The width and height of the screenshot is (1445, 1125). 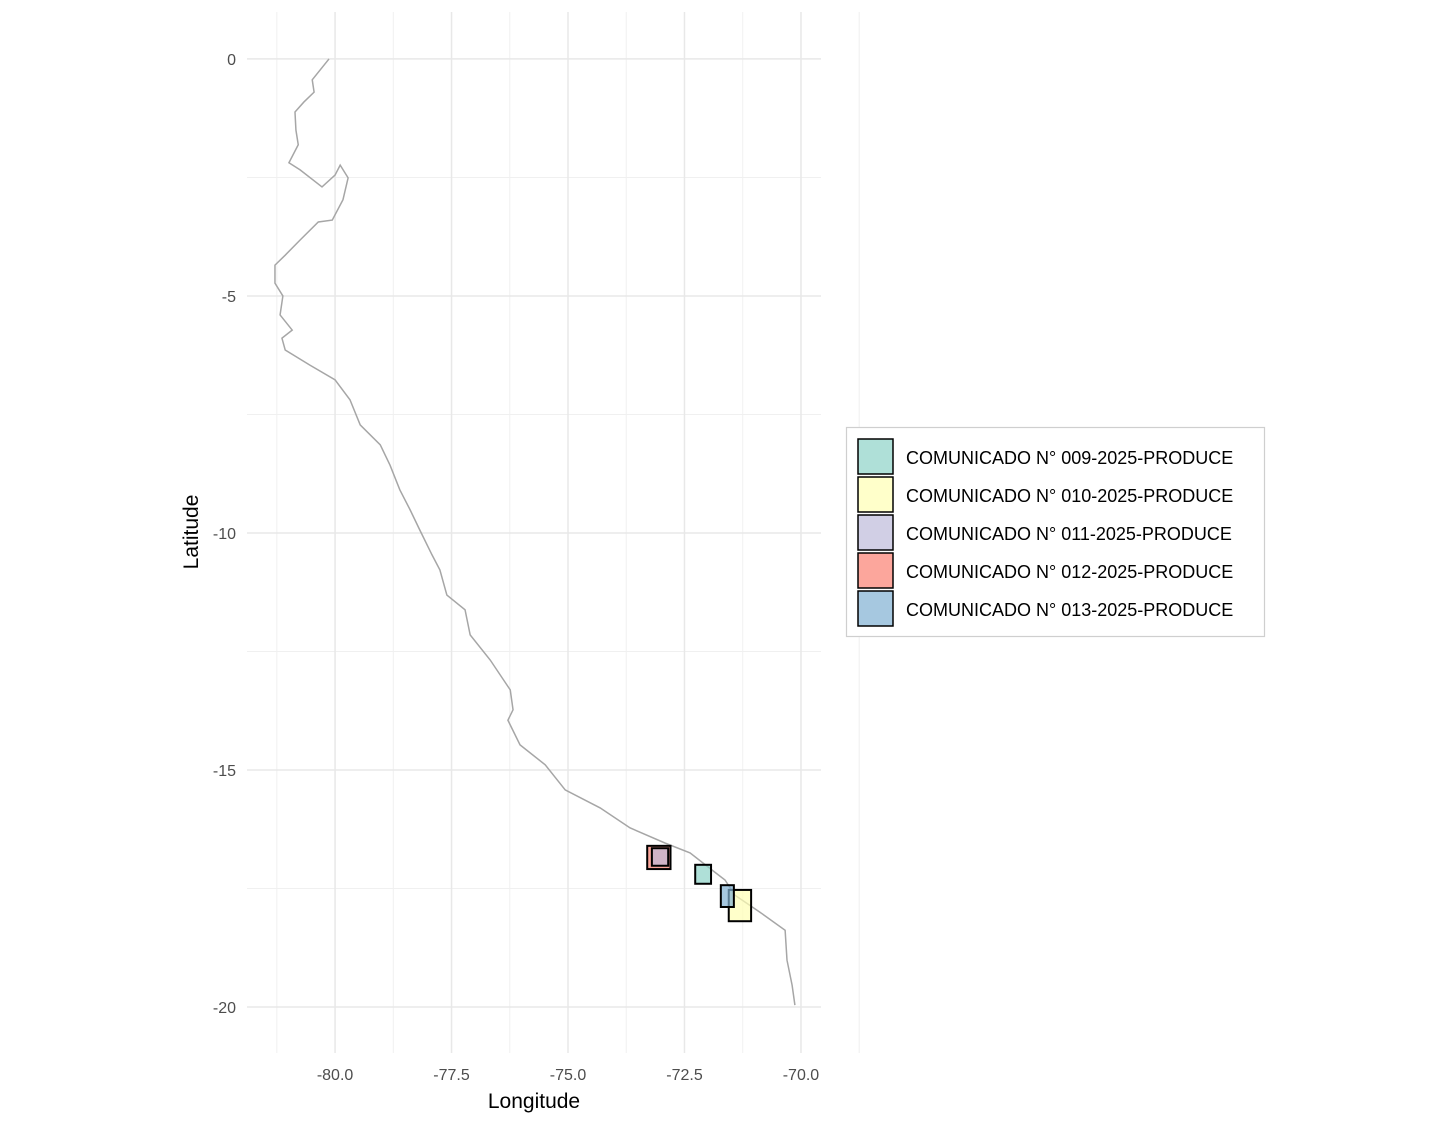 I want to click on x-axis-title: Longitude, so click(x=534, y=1101).